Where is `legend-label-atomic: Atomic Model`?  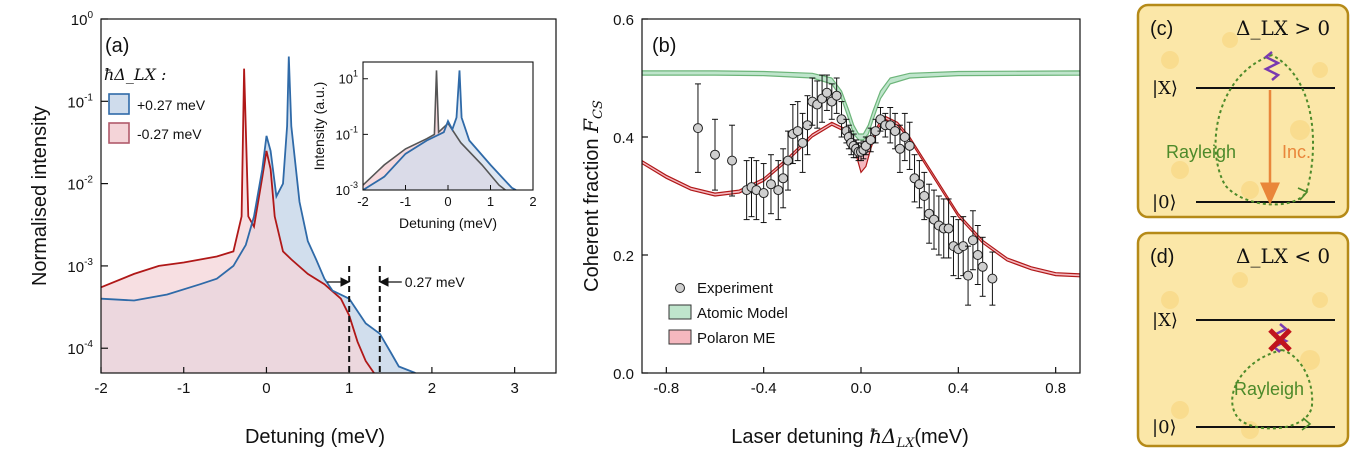 legend-label-atomic: Atomic Model is located at coordinates (742, 313).